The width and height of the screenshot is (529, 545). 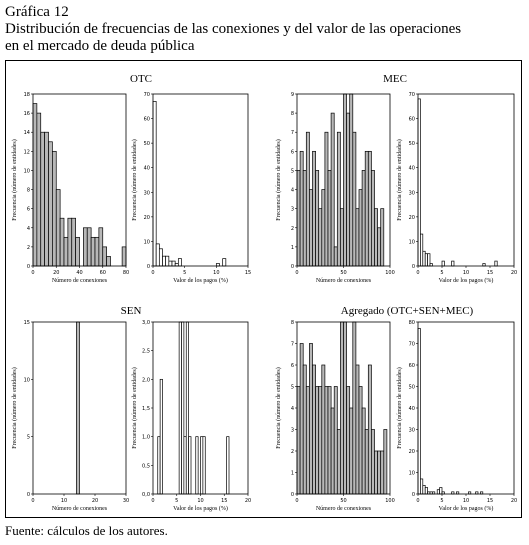 What do you see at coordinates (86, 530) in the screenshot?
I see `source-note: Fuente: cálculos de los autores.` at bounding box center [86, 530].